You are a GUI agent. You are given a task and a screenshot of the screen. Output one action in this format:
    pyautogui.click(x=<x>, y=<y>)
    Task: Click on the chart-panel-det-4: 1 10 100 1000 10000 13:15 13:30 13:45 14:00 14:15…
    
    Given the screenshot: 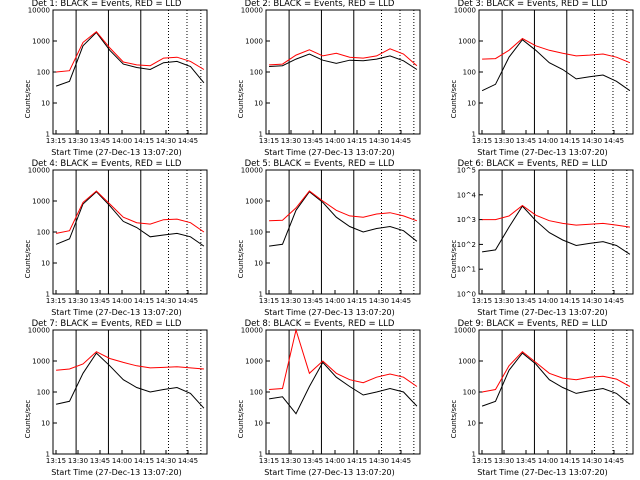 What is the action you would take?
    pyautogui.click(x=106, y=239)
    